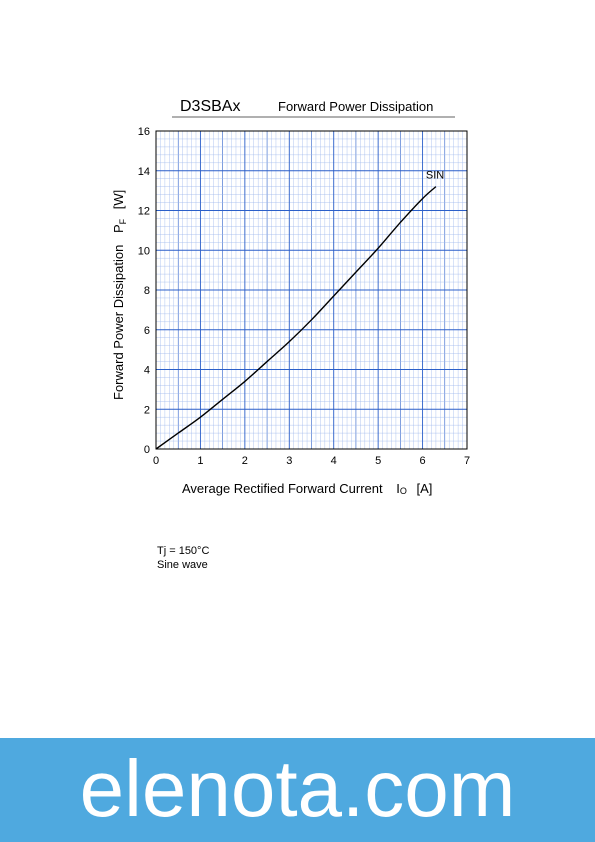 The width and height of the screenshot is (595, 842). I want to click on x-axis-label-text: Average Rectified Forward Current, so click(282, 488).